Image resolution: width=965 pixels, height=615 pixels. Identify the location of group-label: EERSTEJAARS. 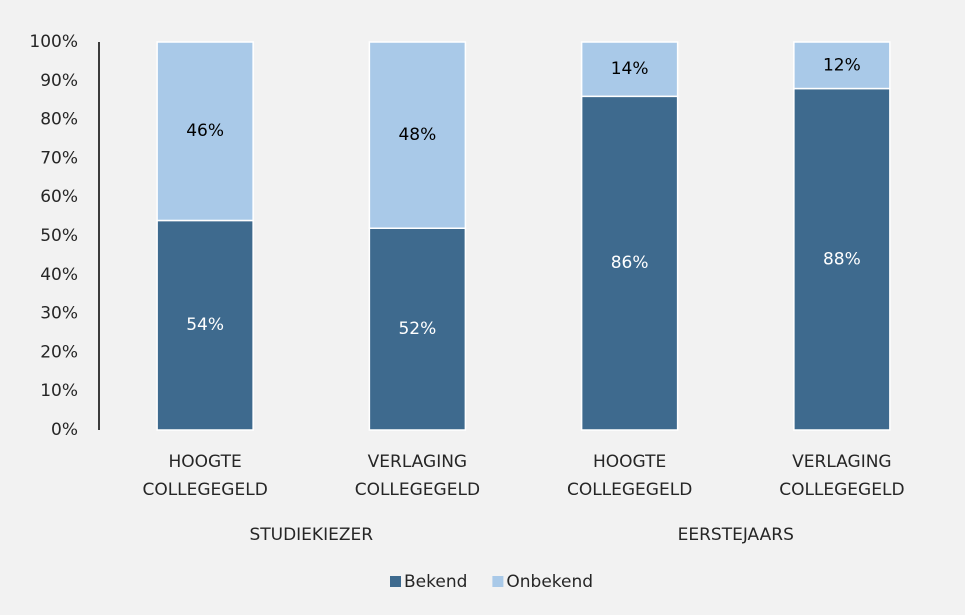
(736, 535).